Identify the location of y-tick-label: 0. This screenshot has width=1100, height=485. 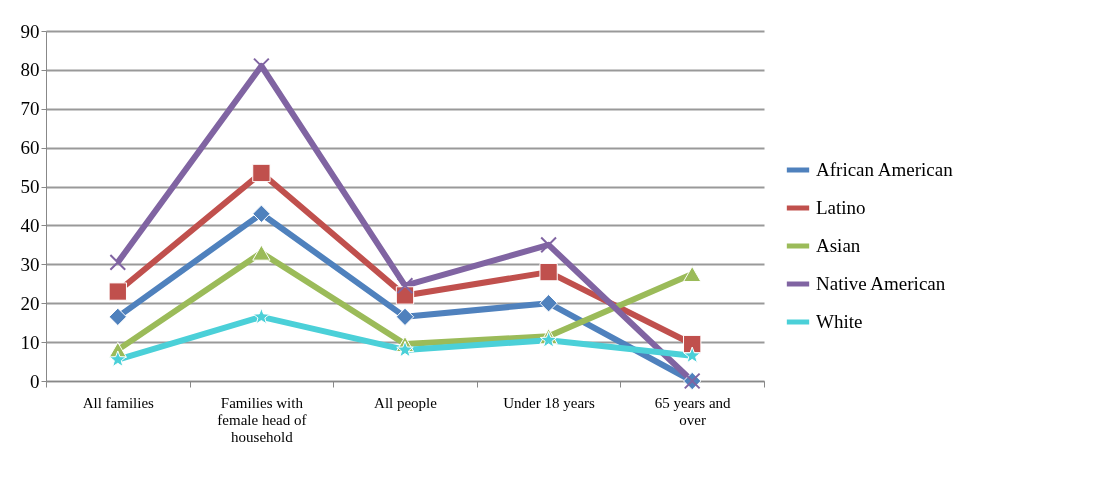
(35, 381).